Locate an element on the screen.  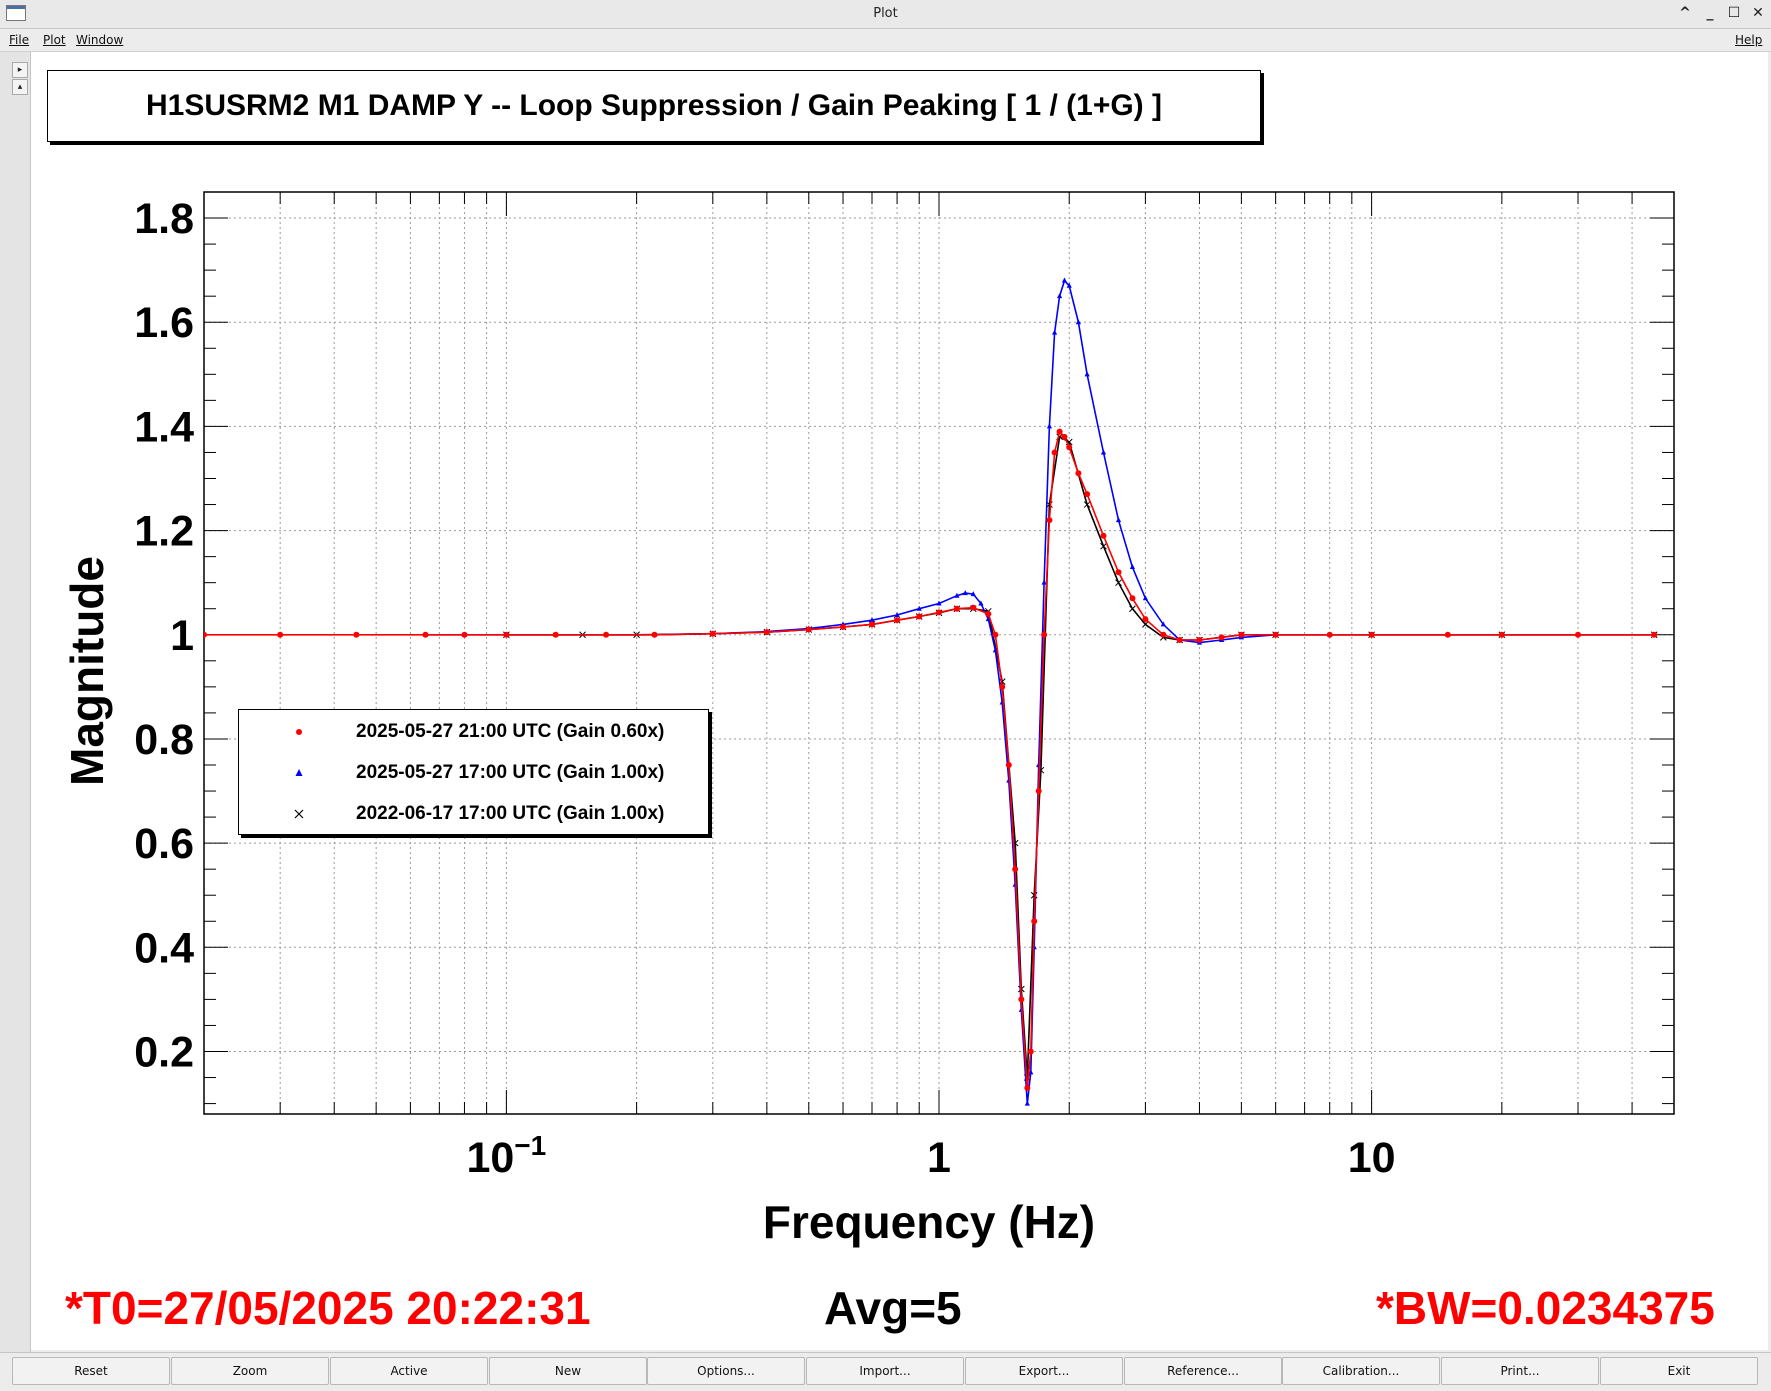
y-tick-label: 1.6 is located at coordinates (164, 323).